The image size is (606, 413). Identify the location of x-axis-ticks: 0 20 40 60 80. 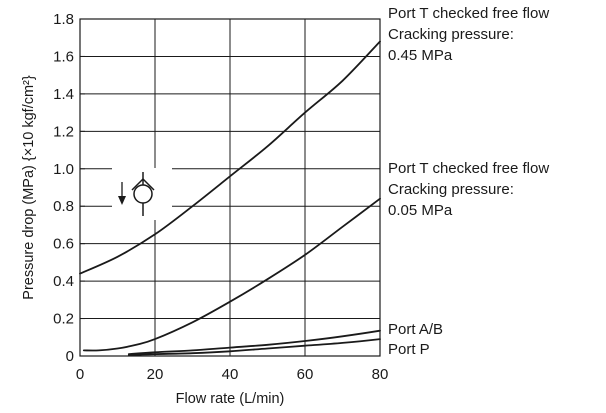
(232, 367).